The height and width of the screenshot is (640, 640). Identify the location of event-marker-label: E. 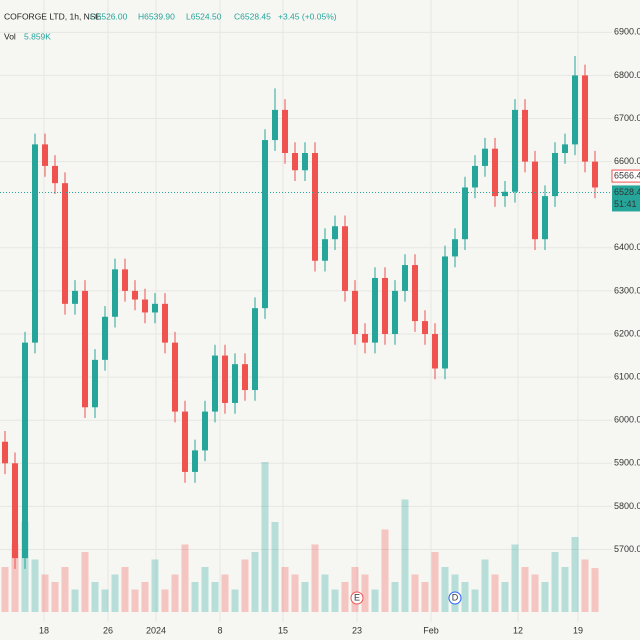
(357, 597).